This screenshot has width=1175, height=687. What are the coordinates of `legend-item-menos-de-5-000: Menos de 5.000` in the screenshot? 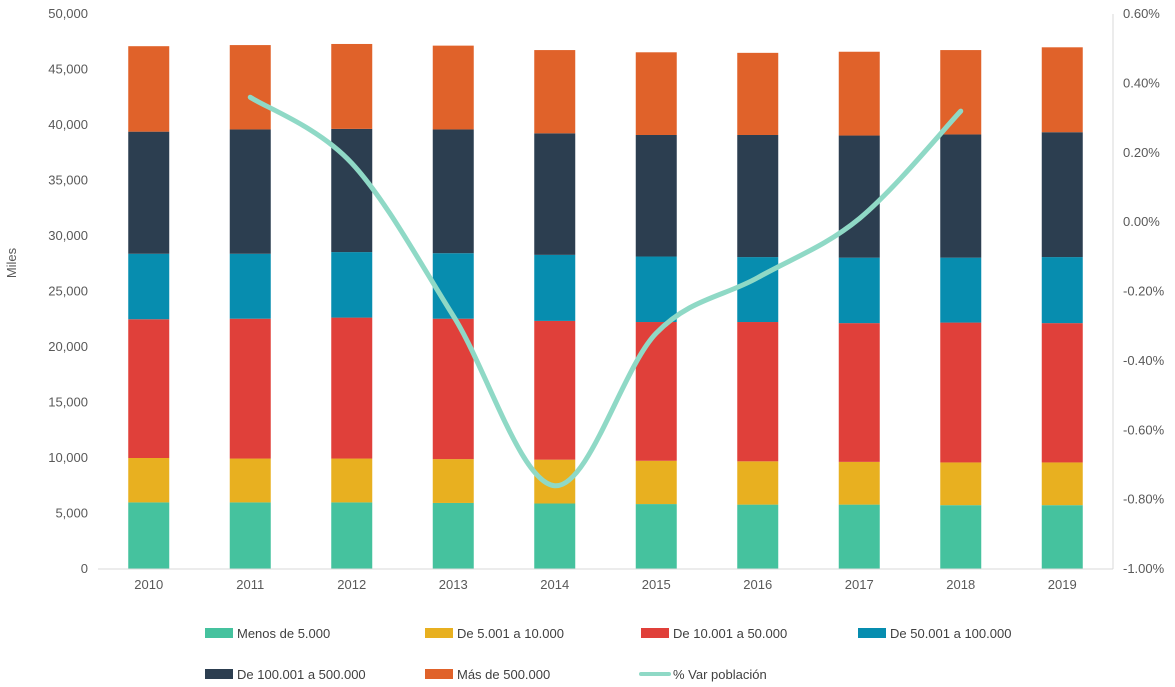 It's located at (267, 633).